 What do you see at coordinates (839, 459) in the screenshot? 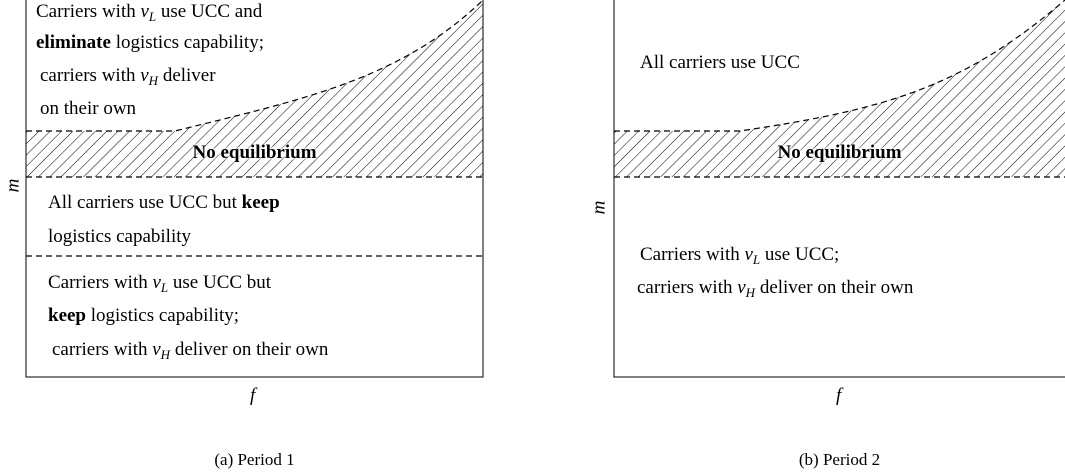
I see `caption: (b) Period 2` at bounding box center [839, 459].